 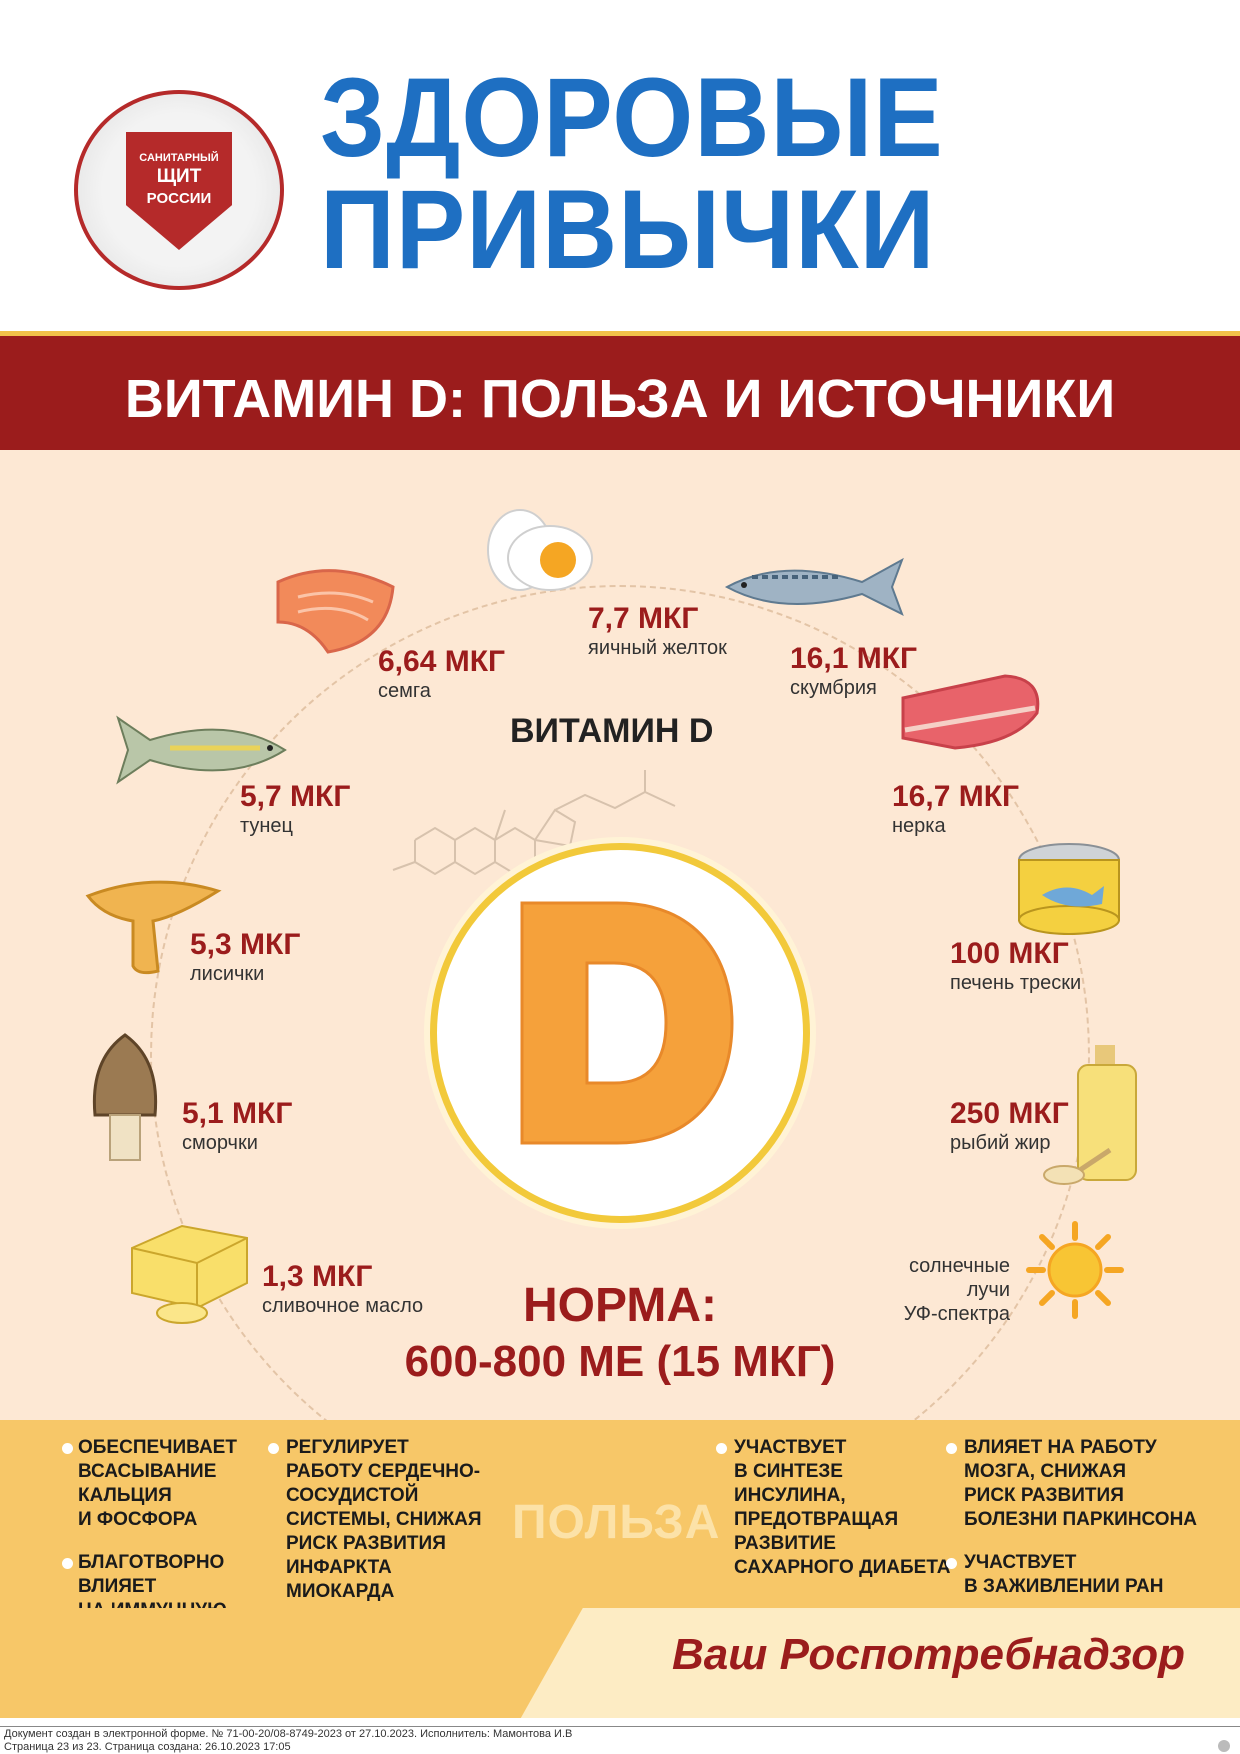 I want to click on page-title: ЗДОРОВЫЕ ПРИВЫЧКИ, so click(x=632, y=174).